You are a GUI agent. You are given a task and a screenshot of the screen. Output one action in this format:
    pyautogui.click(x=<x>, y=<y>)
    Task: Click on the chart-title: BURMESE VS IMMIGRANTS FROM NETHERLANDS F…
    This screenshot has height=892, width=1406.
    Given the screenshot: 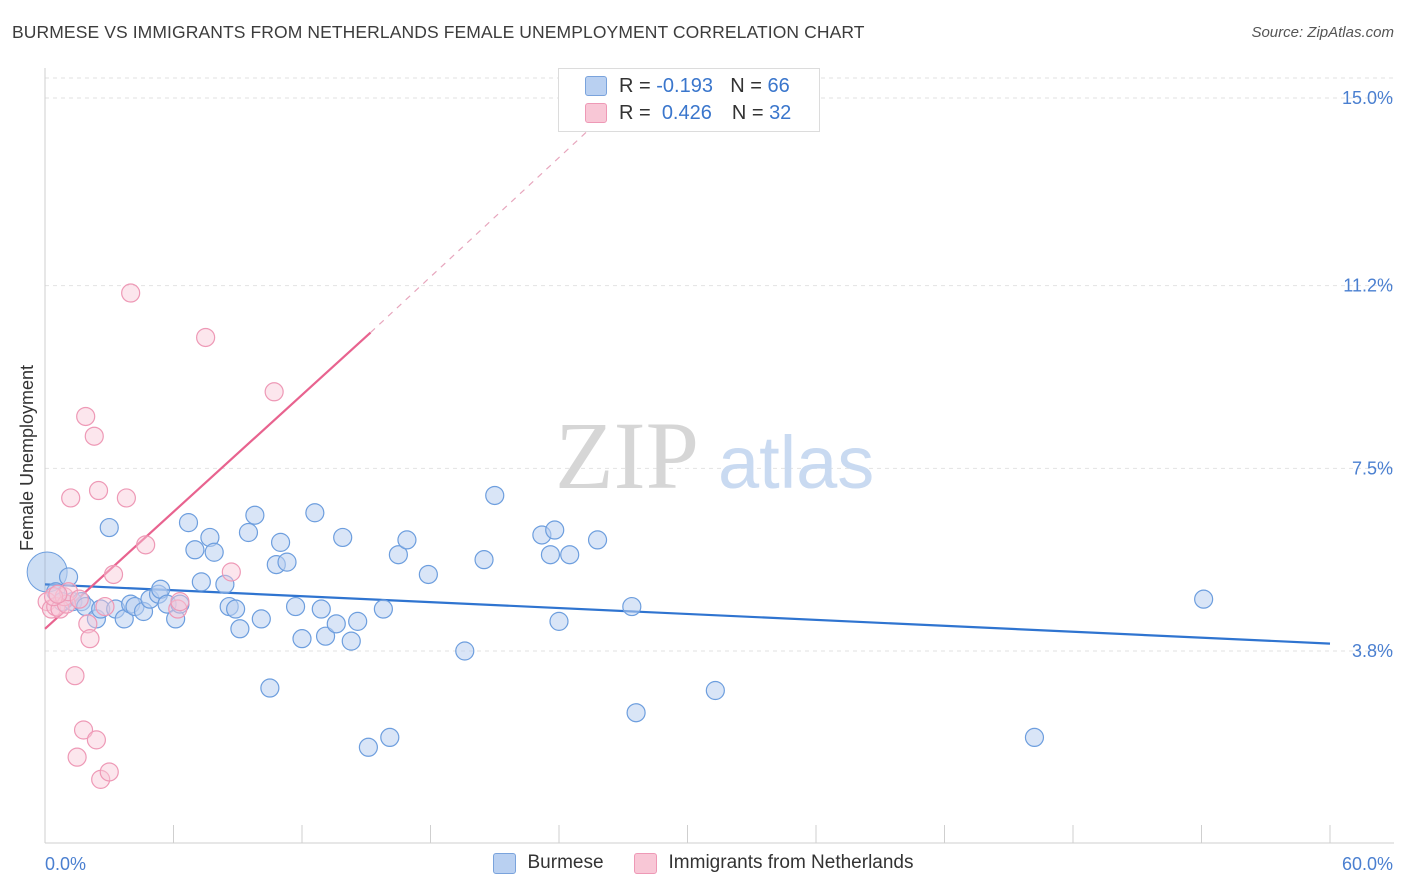 What is the action you would take?
    pyautogui.click(x=438, y=32)
    